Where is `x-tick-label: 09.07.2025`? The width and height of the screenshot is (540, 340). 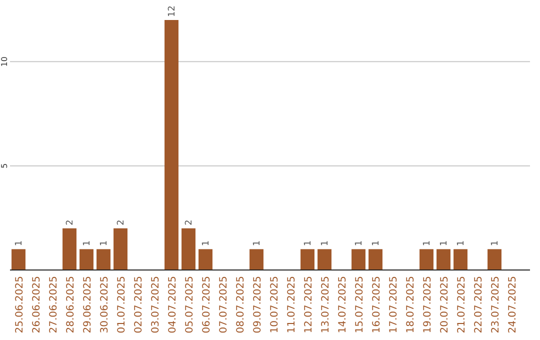 x-tick-label: 09.07.2025 is located at coordinates (258, 305).